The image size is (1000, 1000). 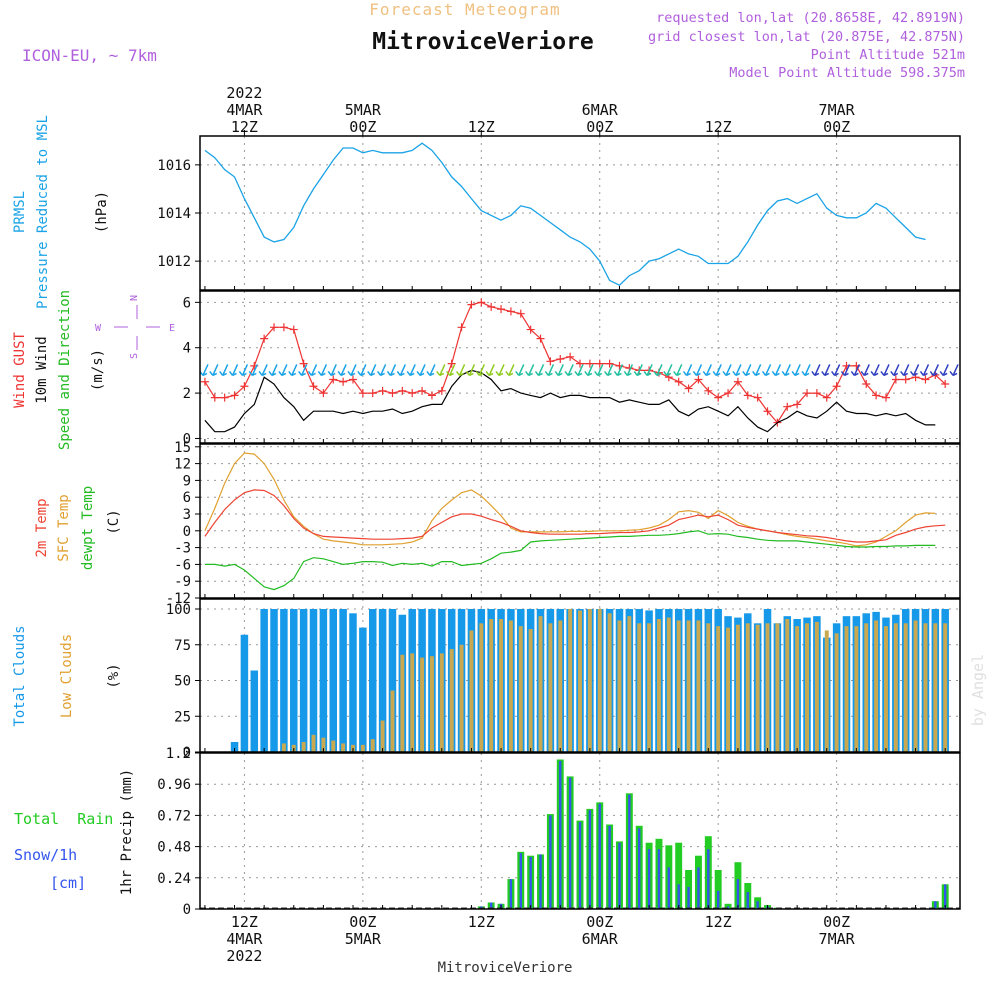 What do you see at coordinates (98, 328) in the screenshot?
I see `compass-w: W` at bounding box center [98, 328].